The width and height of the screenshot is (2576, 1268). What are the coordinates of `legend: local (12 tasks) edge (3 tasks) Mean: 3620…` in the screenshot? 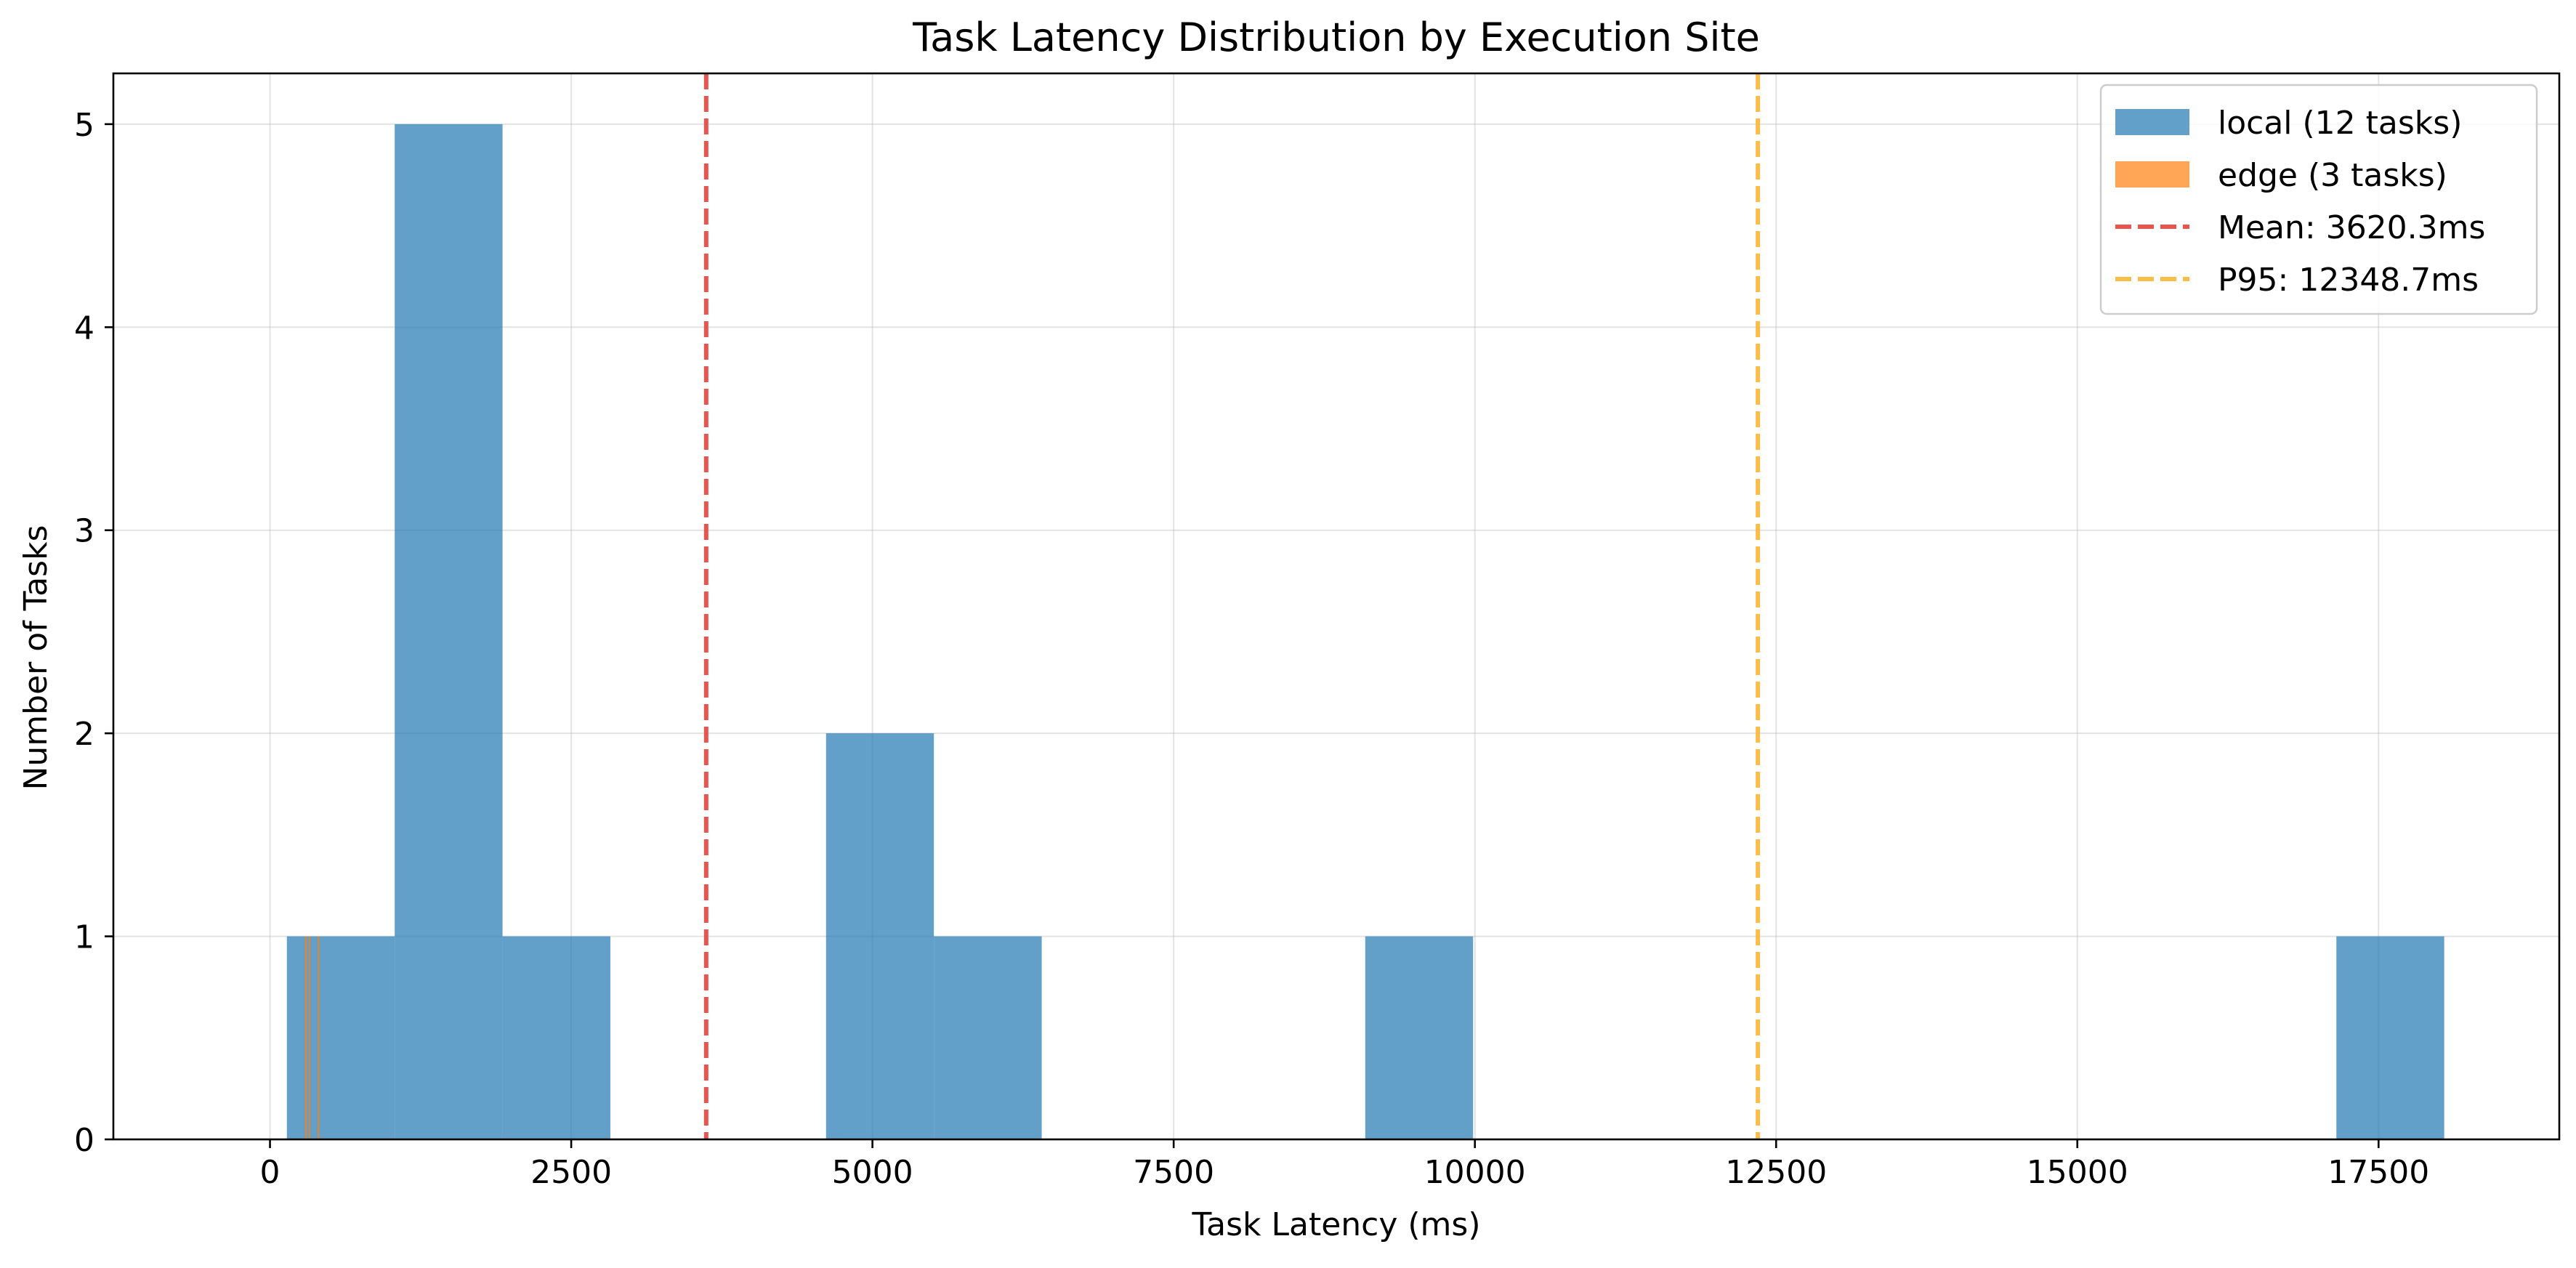 It's located at (2319, 200).